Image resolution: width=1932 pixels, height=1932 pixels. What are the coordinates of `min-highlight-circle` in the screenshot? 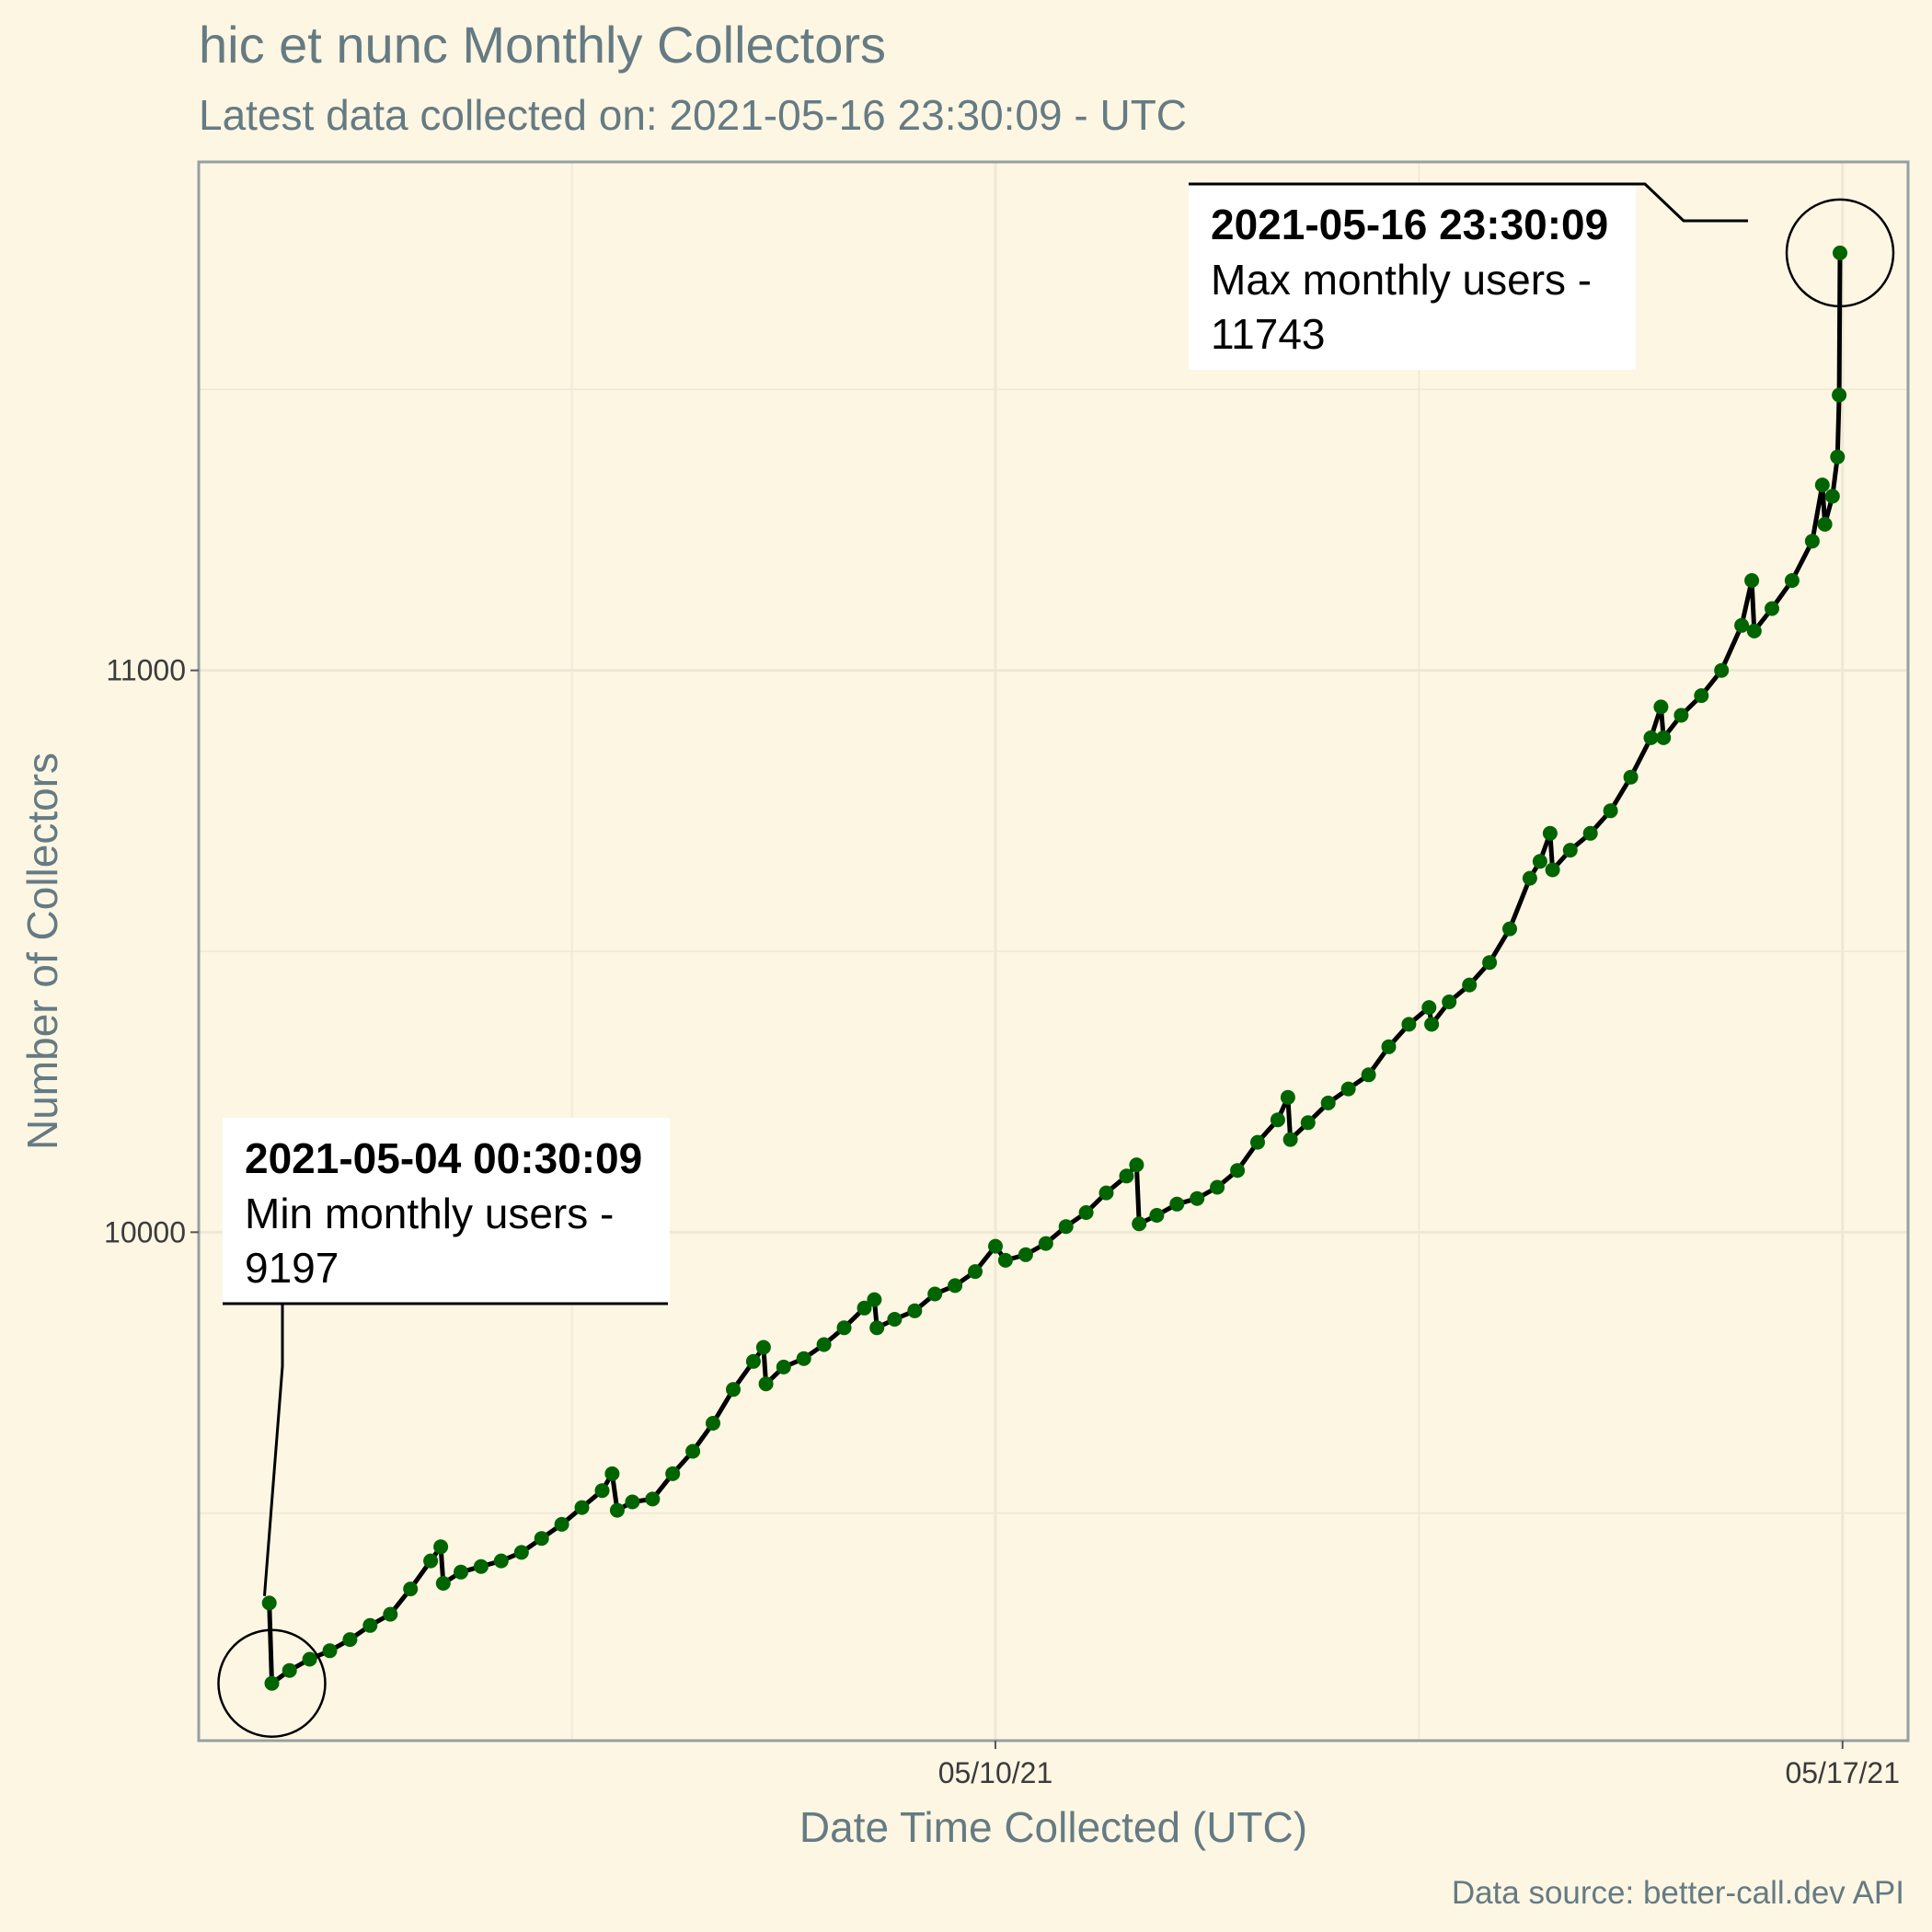 It's located at (272, 1683).